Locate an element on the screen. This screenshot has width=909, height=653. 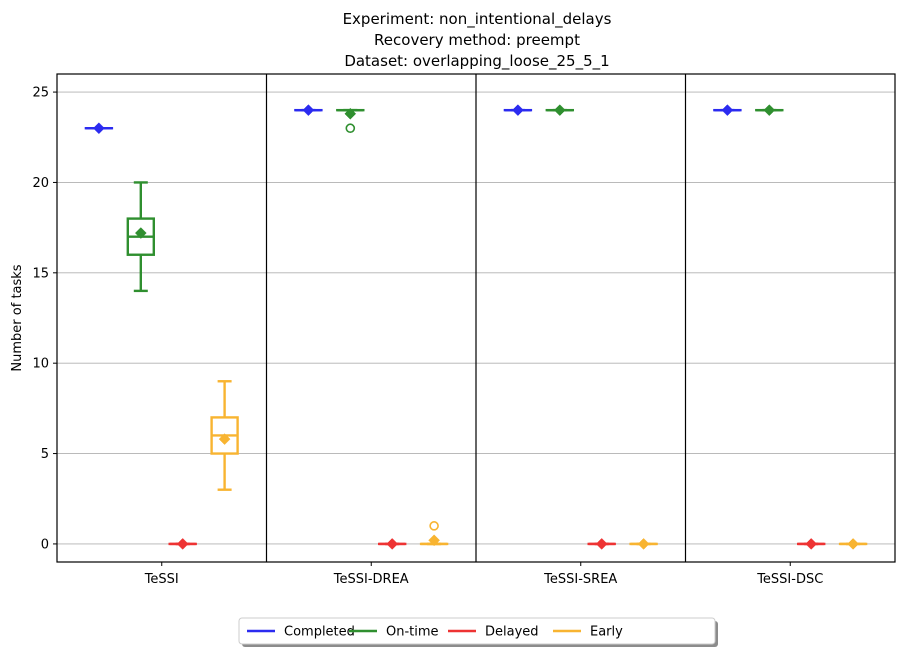
y-tick-label: 5 is located at coordinates (45, 454).